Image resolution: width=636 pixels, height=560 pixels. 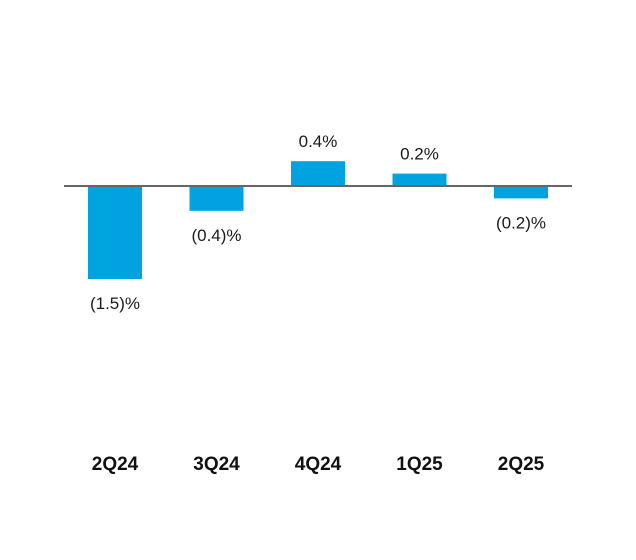 I want to click on data-label-4q24: 0.4%, so click(x=318, y=141).